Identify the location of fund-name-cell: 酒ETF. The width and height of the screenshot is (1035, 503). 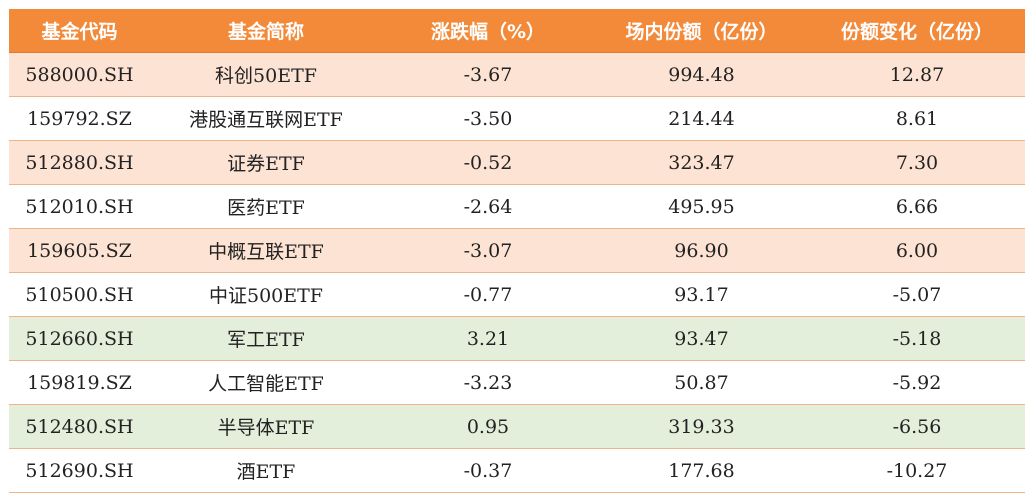
(266, 470).